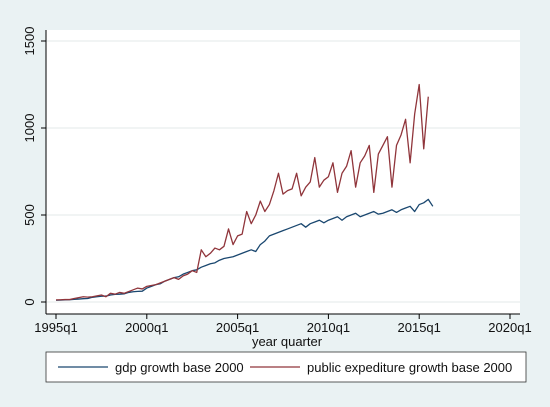  What do you see at coordinates (55, 327) in the screenshot?
I see `x-tick-label-0: 1995q1` at bounding box center [55, 327].